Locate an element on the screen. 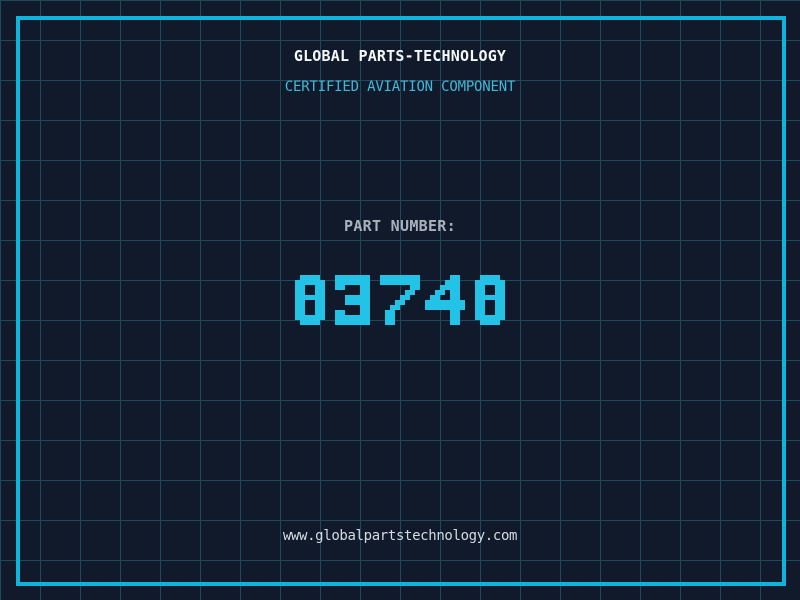 The width and height of the screenshot is (800, 600). website-url: www.globalpartstechnology.com is located at coordinates (400, 536).